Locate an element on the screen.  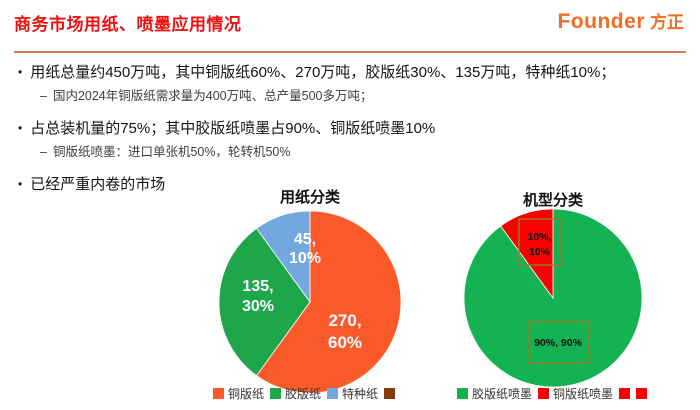
machine-pie-chart: 90%, 90% 10%, 10% is located at coordinates (553, 298).